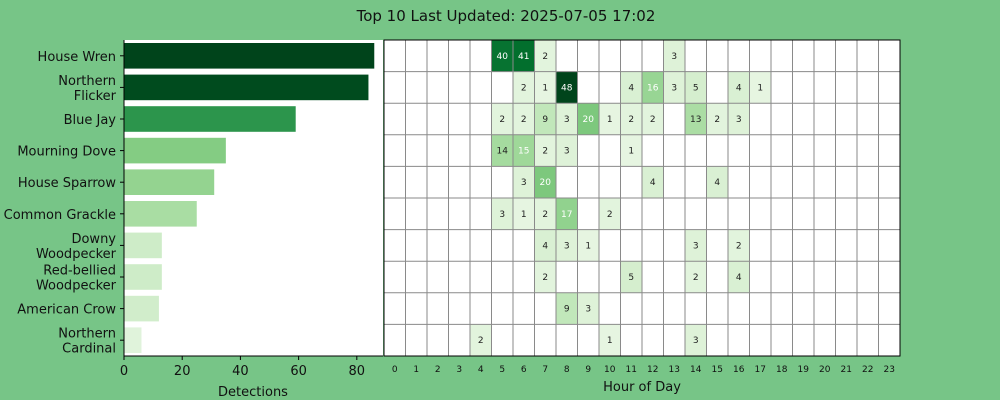 The image size is (1000, 400). What do you see at coordinates (588, 370) in the screenshot?
I see `hour-label: 9` at bounding box center [588, 370].